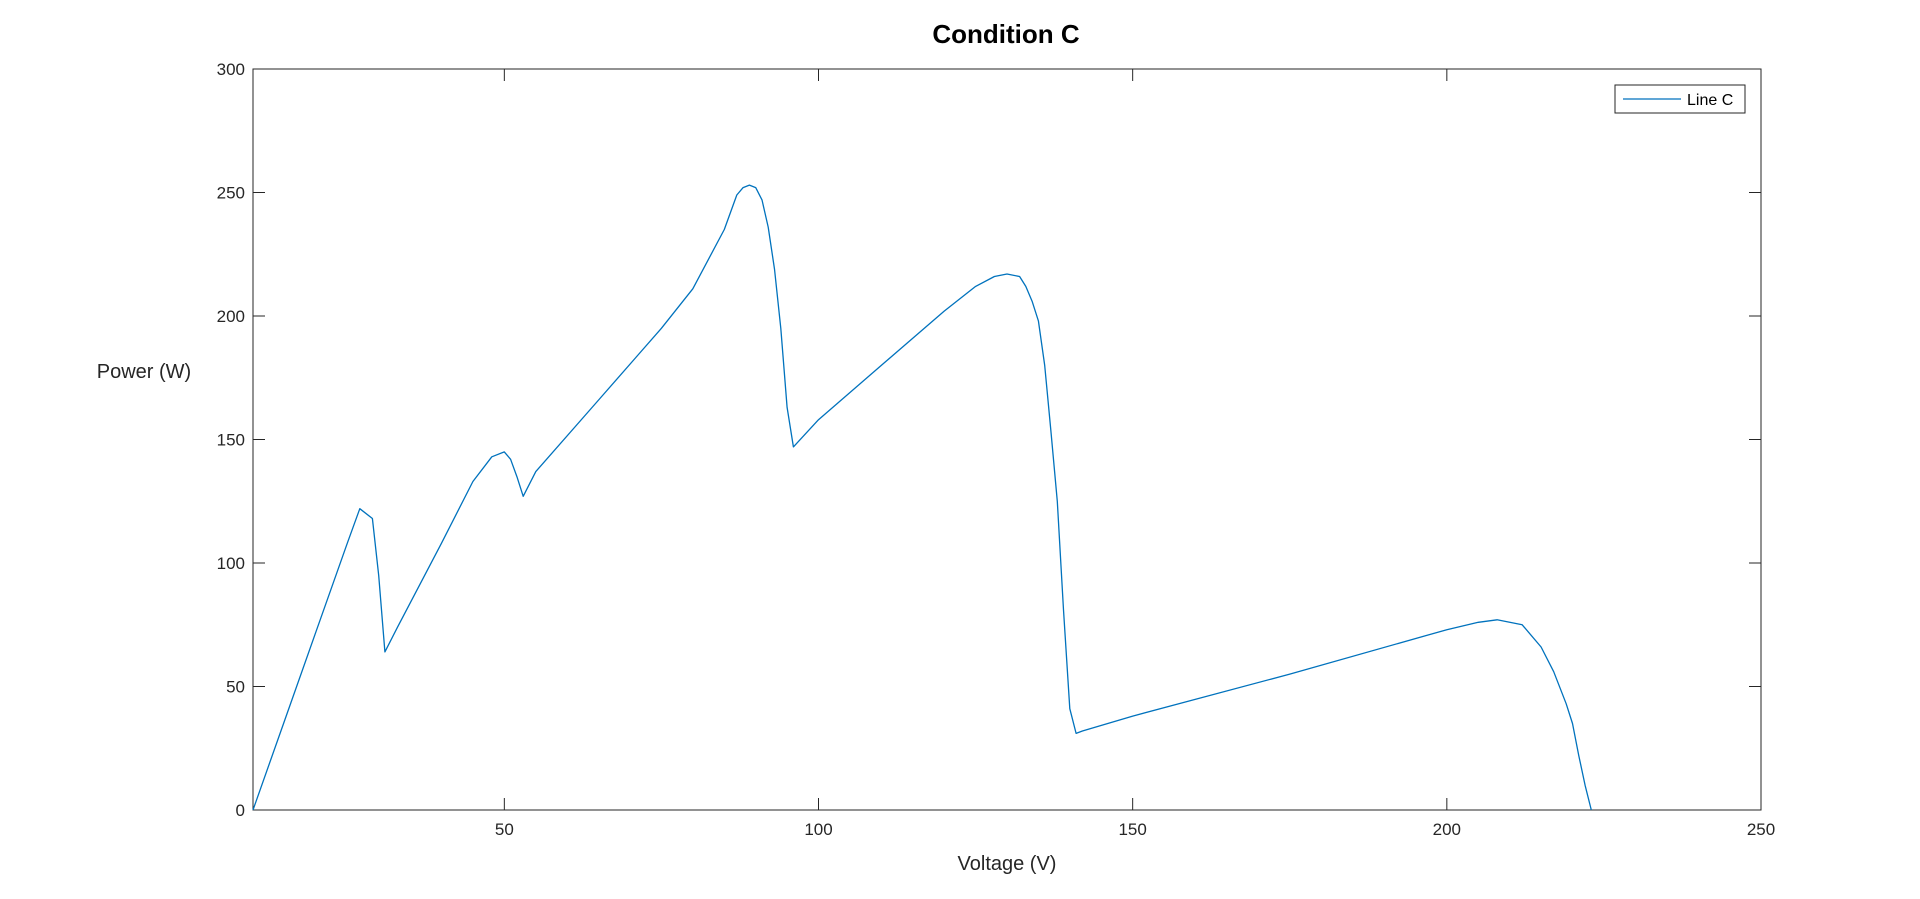  What do you see at coordinates (1132, 829) in the screenshot?
I see `x-tick-label: 150` at bounding box center [1132, 829].